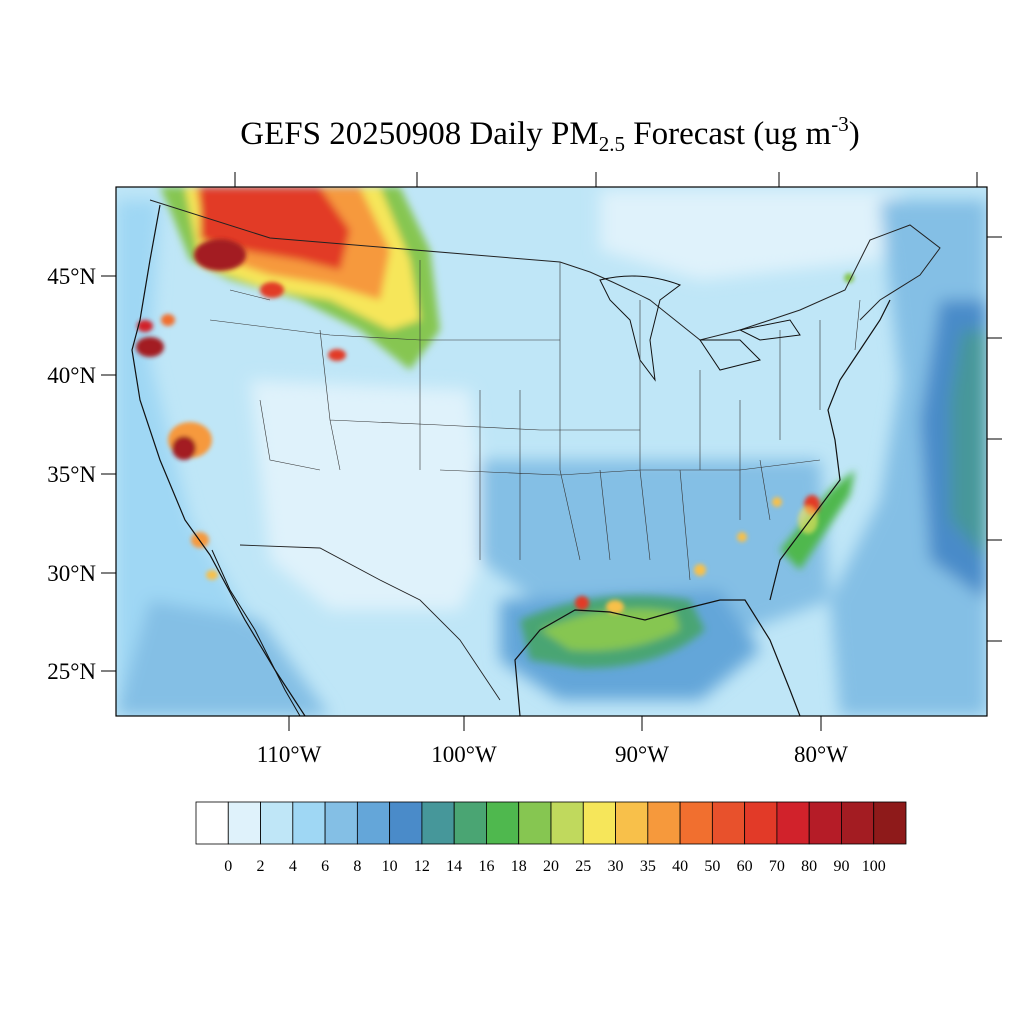  I want to click on colorbar-label: 70, so click(777, 866).